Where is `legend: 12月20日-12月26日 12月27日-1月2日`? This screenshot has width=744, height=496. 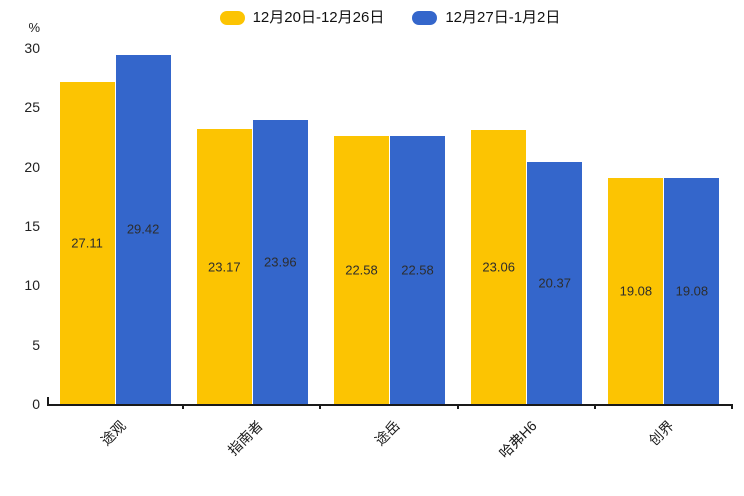
legend: 12月20日-12月26日 12月27日-1月2日 is located at coordinates (390, 18).